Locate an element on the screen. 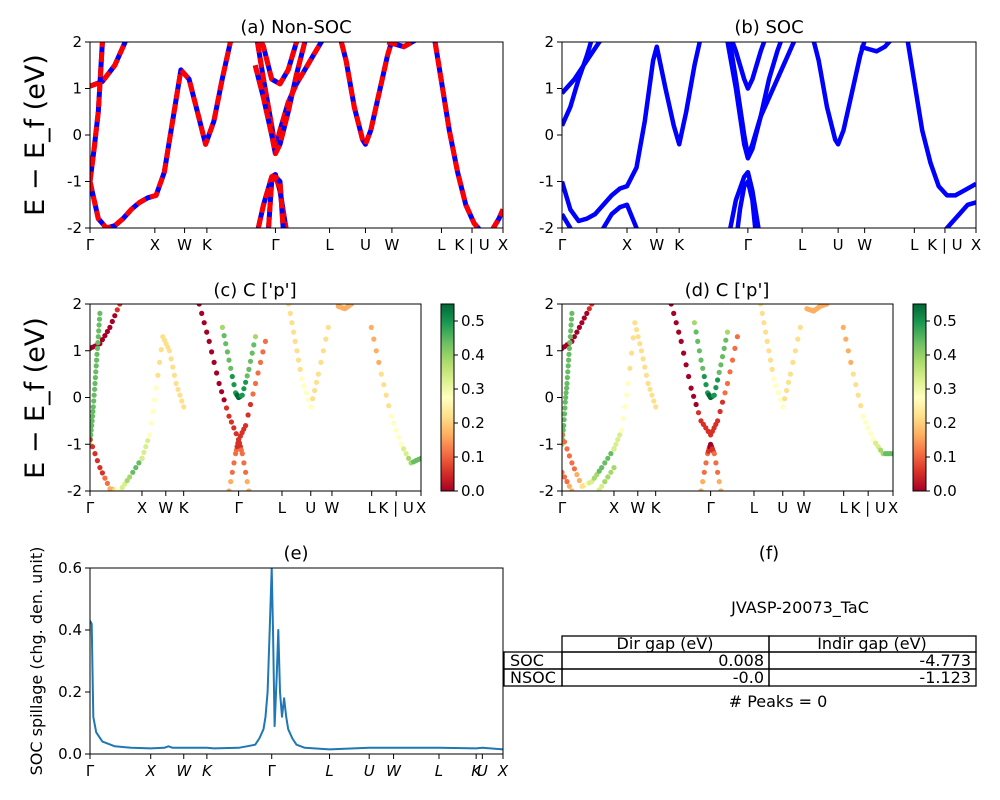  ytick-label-e: 0.0 is located at coordinates (70, 754).